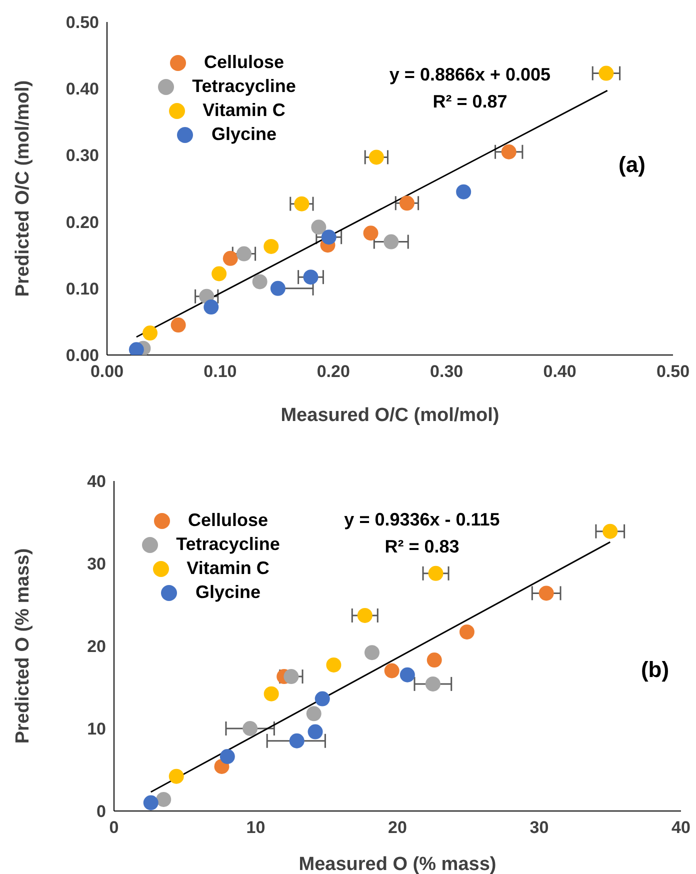 This screenshot has height=874, width=696. What do you see at coordinates (470, 75) in the screenshot?
I see `annotation: y = 0.8866x + 0.005` at bounding box center [470, 75].